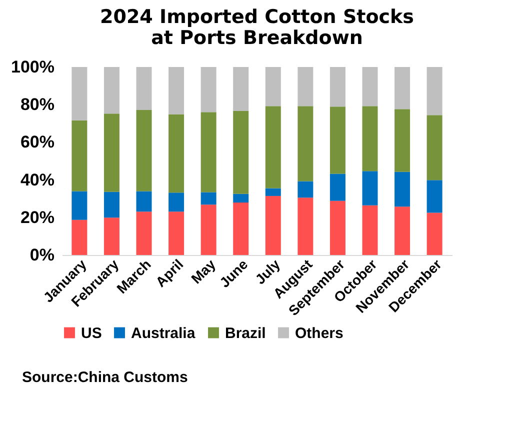 The width and height of the screenshot is (524, 436). What do you see at coordinates (37, 104) in the screenshot?
I see `y-tick-label: 80%` at bounding box center [37, 104].